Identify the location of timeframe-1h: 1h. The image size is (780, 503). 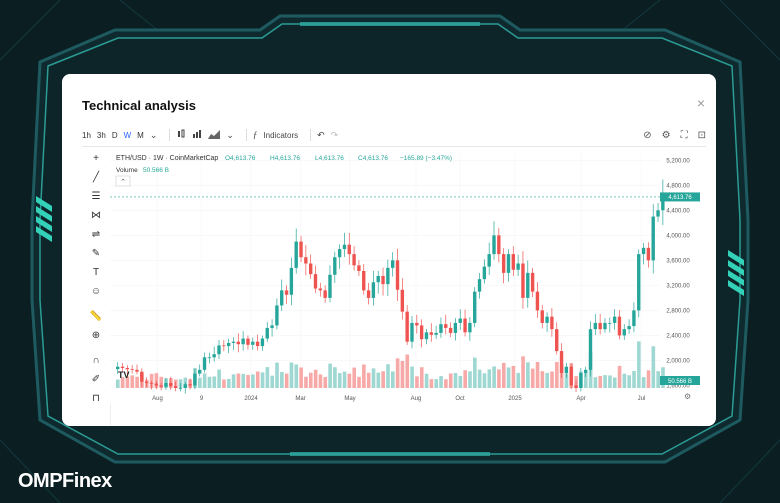
(86, 135).